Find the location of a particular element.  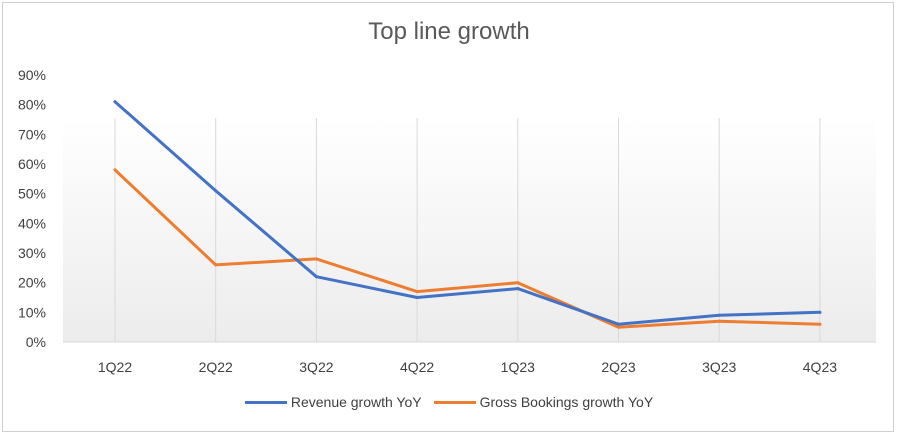

y-tick-label: 90% is located at coordinates (32, 75).